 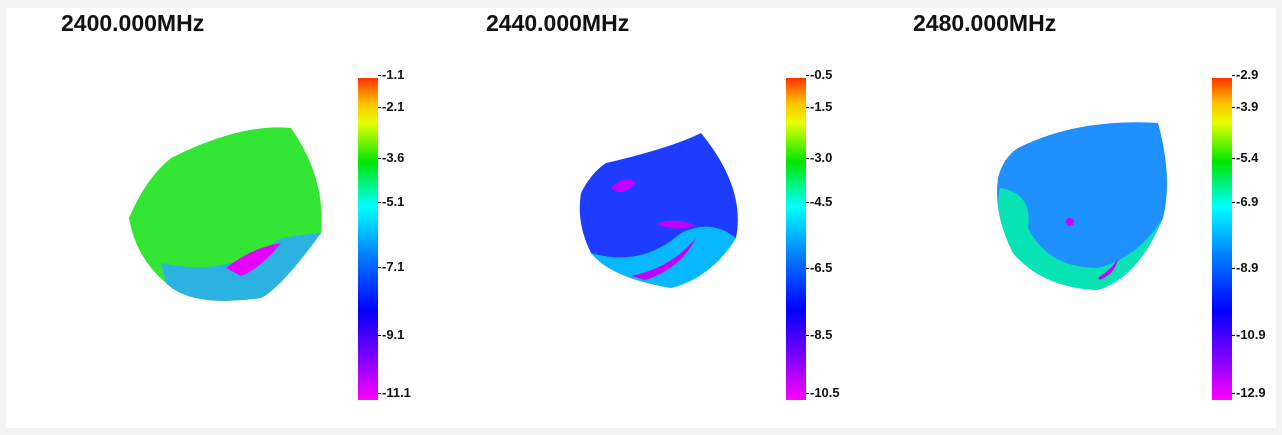 What do you see at coordinates (819, 201) in the screenshot?
I see `colorbar-tick: -4.5` at bounding box center [819, 201].